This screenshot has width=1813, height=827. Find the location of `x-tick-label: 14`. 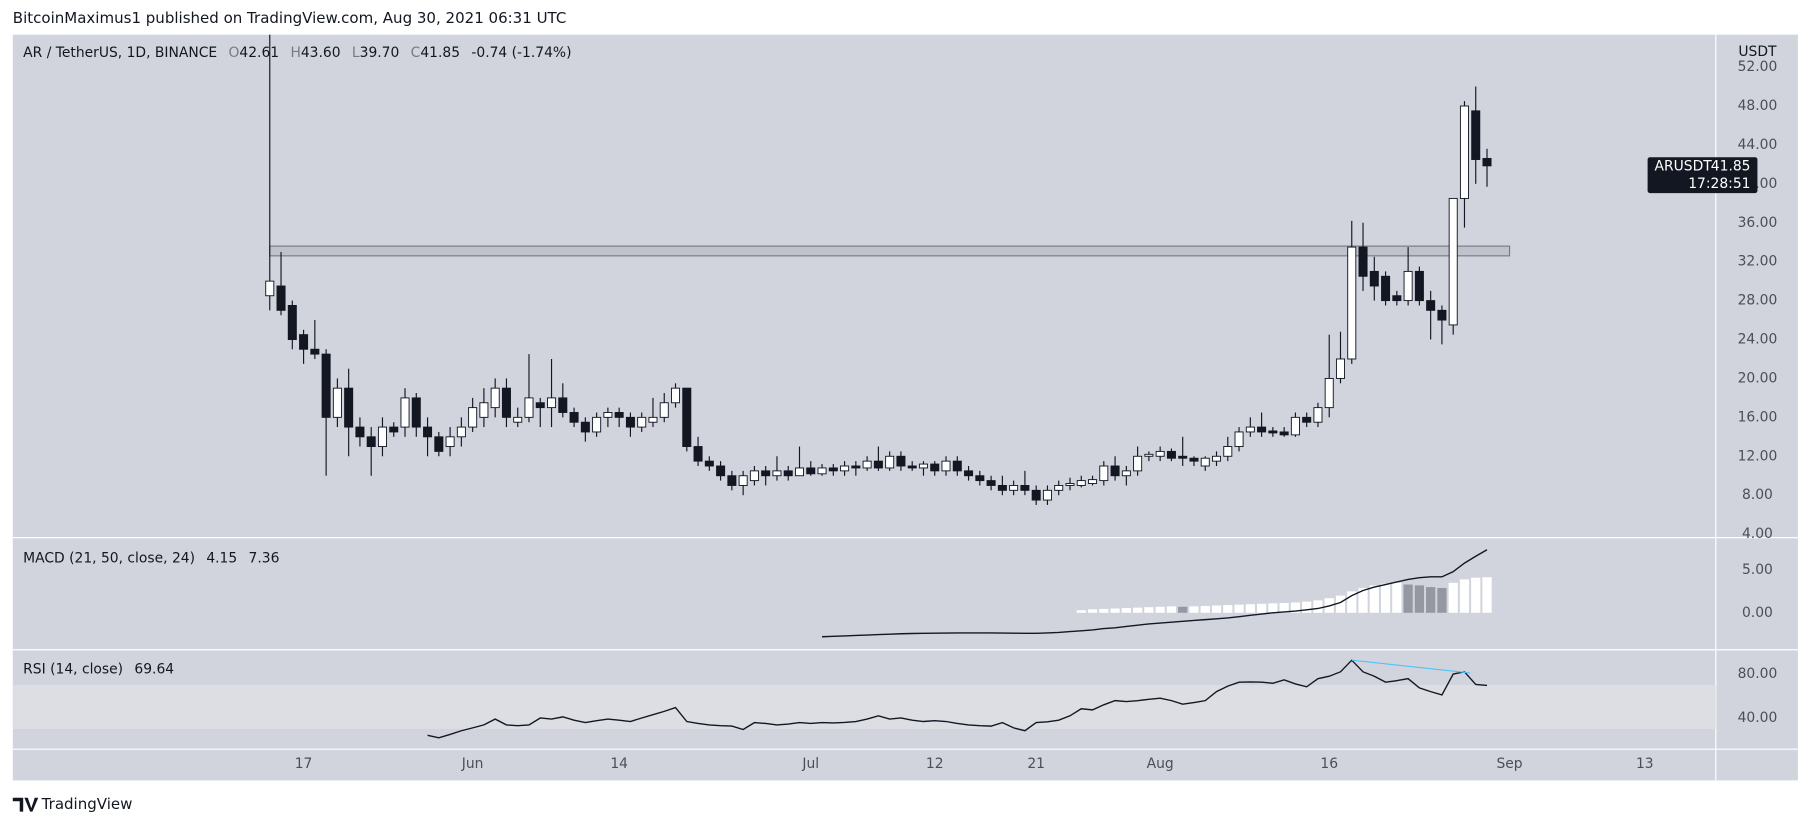

x-tick-label: 14 is located at coordinates (619, 764).